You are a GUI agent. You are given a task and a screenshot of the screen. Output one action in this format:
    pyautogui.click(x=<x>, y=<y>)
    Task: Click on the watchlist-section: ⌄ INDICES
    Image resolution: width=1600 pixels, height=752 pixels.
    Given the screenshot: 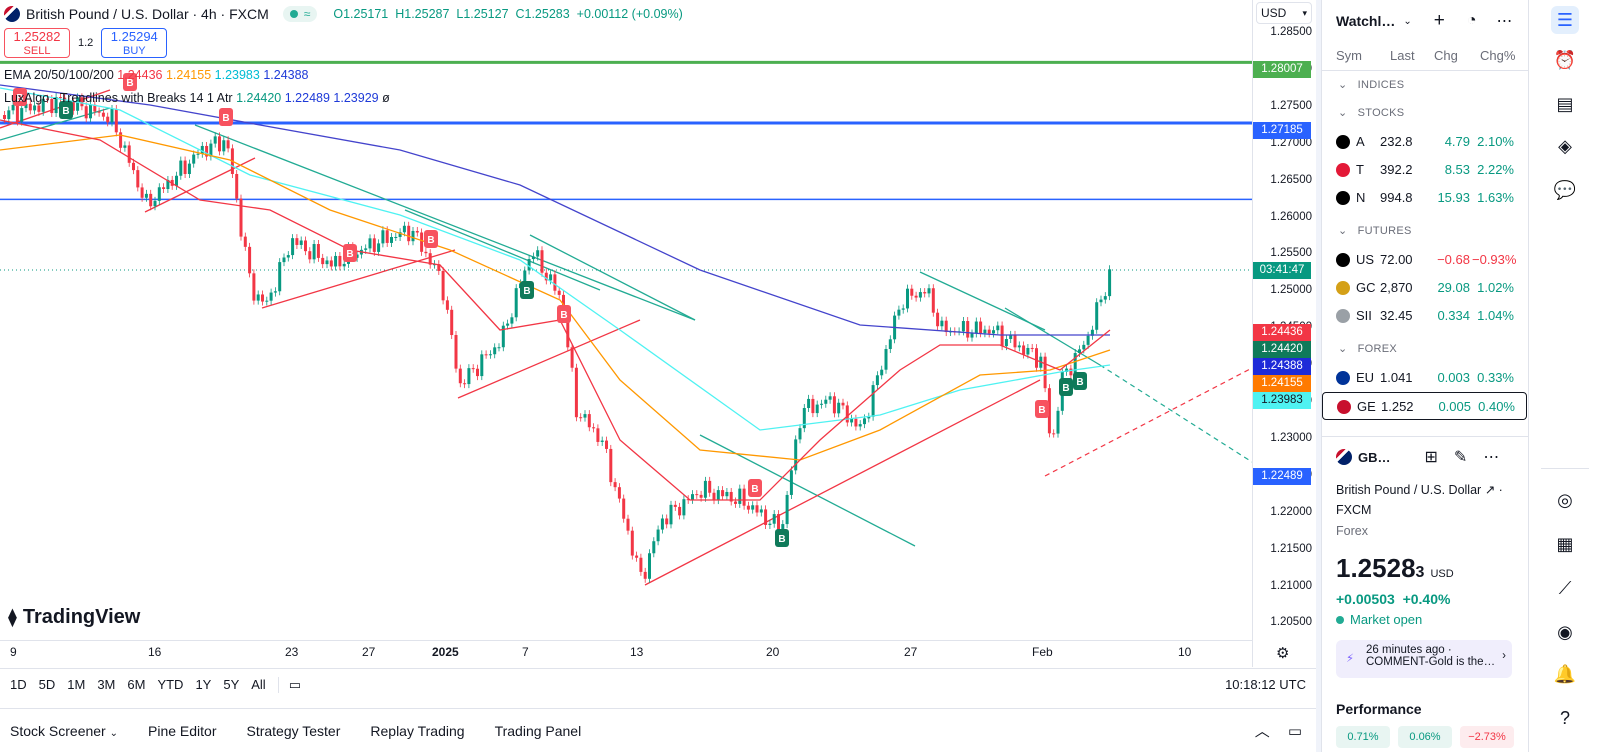 What is the action you would take?
    pyautogui.click(x=1425, y=84)
    